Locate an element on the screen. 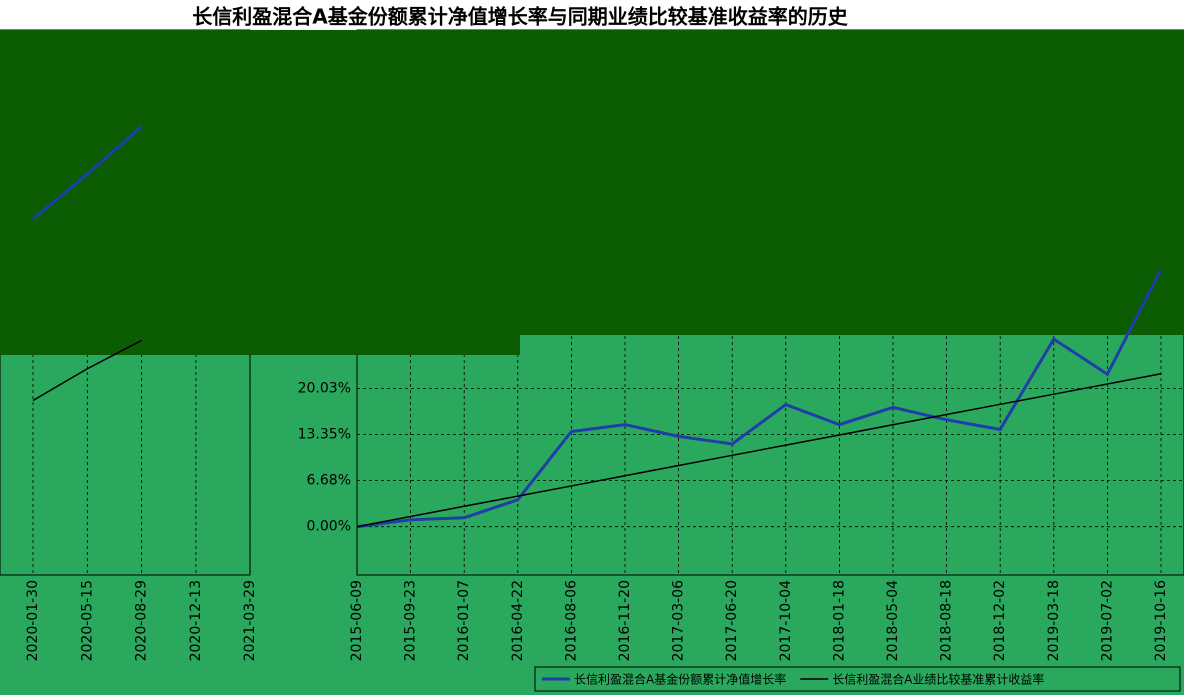 The height and width of the screenshot is (695, 1184). x-tick-label: 2015-09-23 is located at coordinates (411, 620).